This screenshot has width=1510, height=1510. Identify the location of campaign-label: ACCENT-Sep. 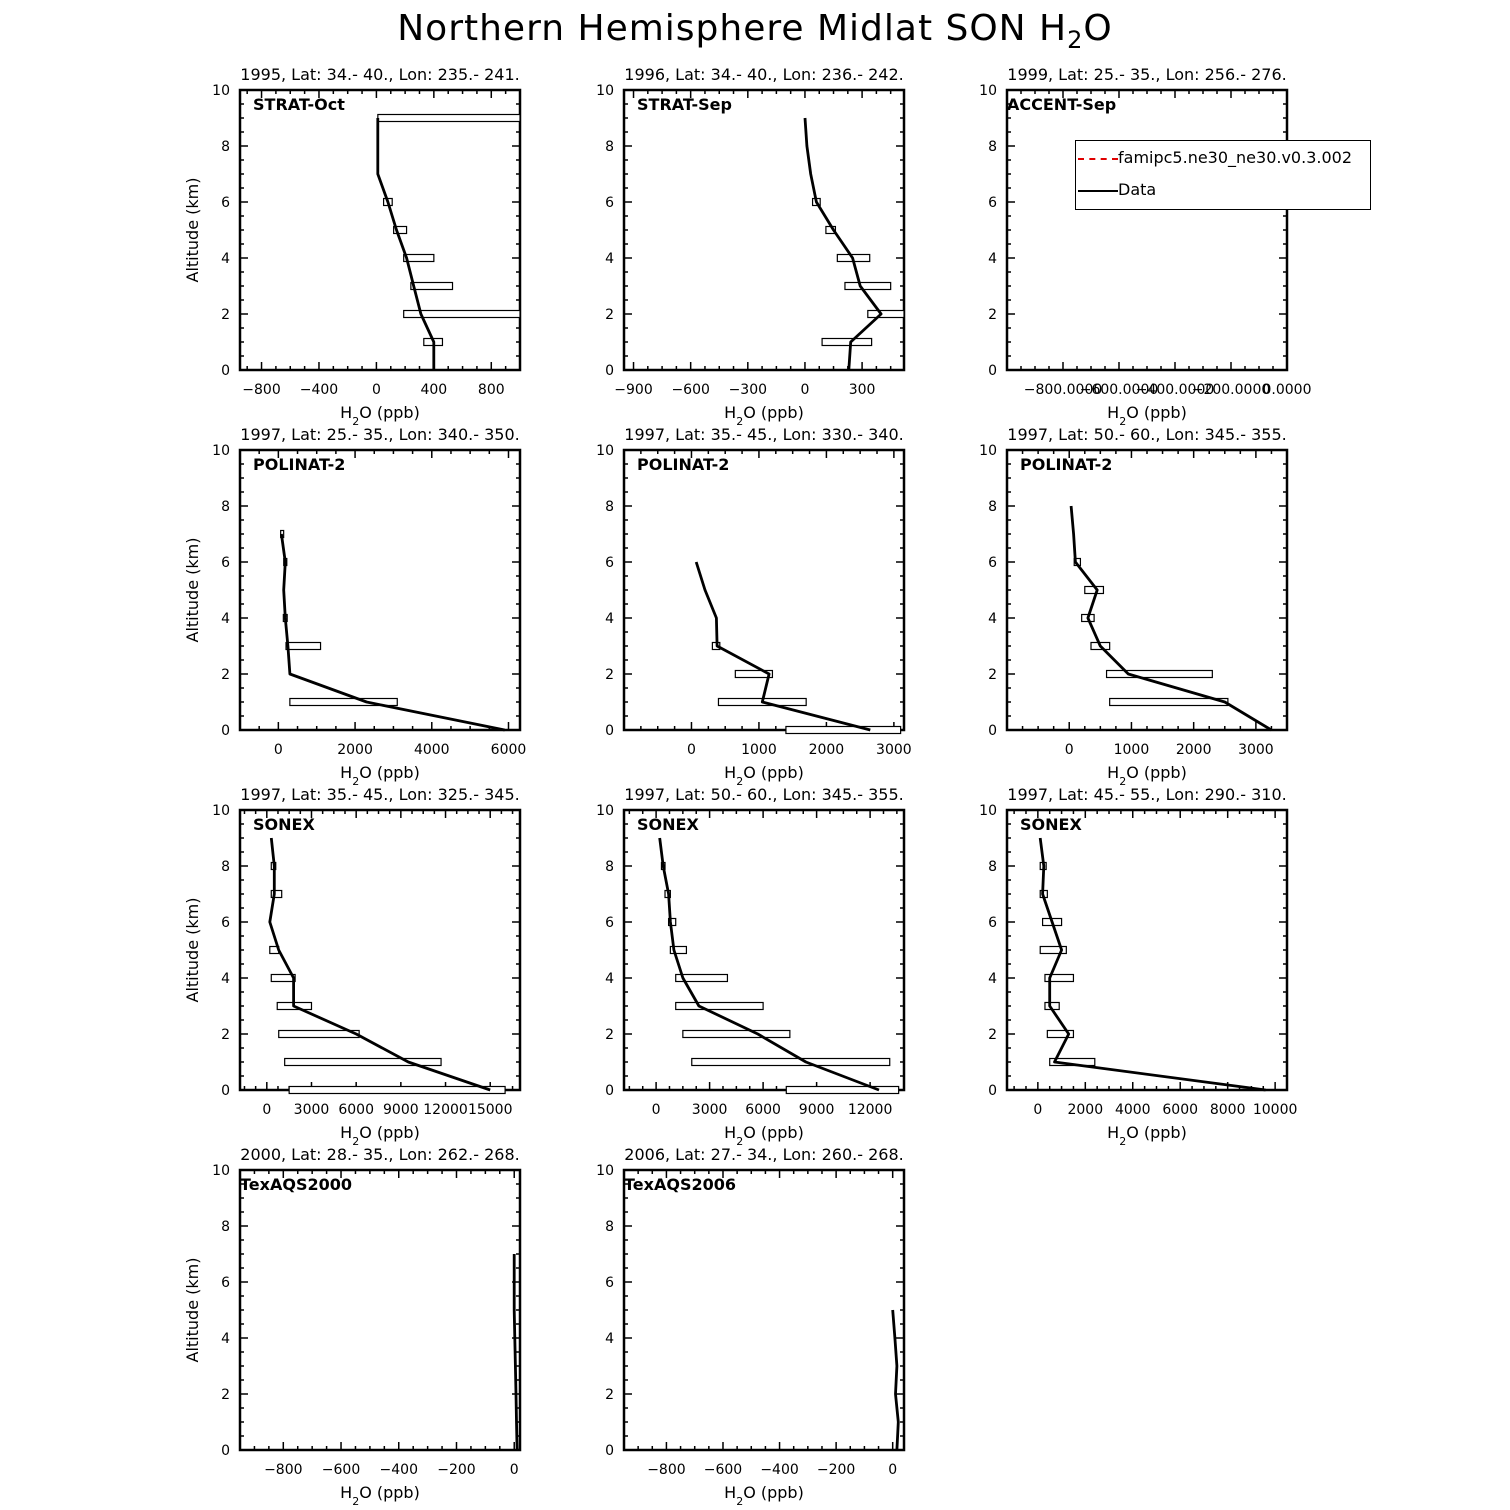
(1061, 104).